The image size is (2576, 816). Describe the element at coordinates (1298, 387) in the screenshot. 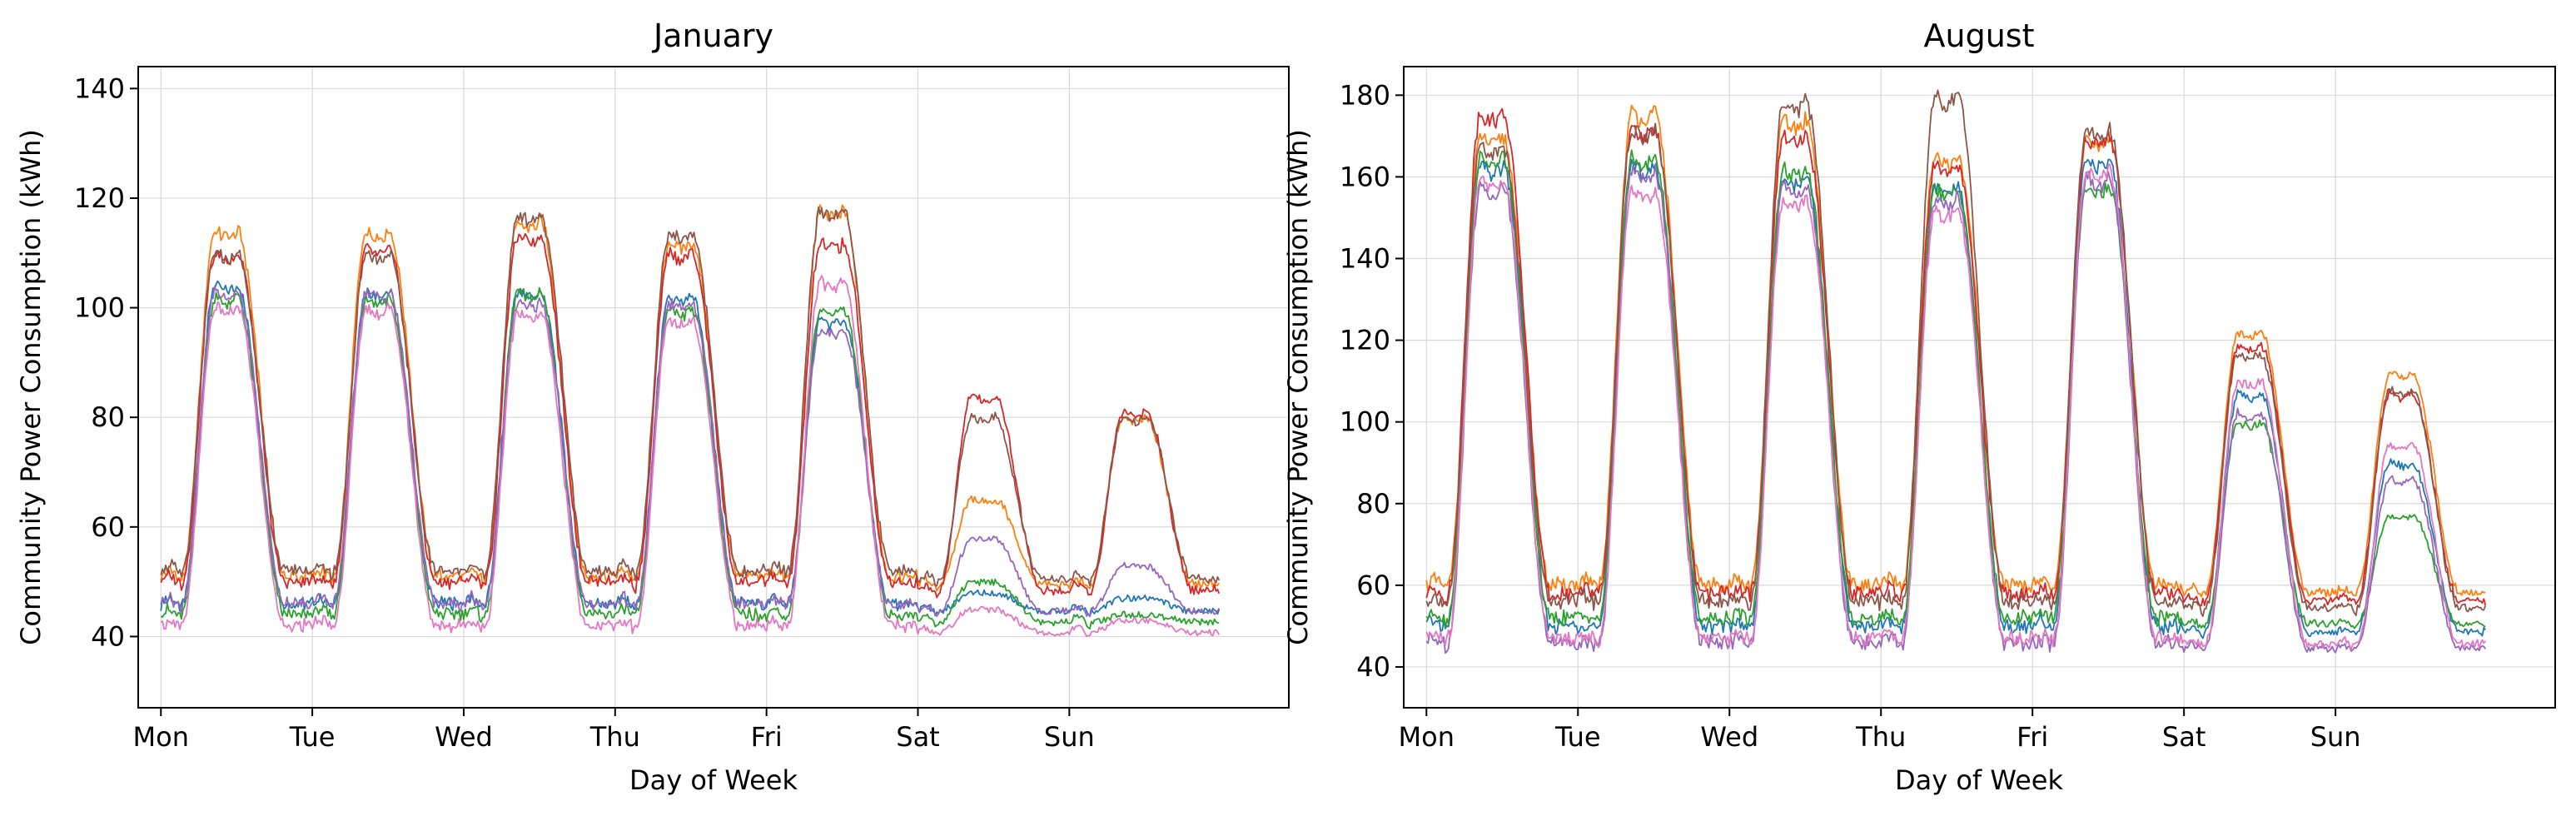

I see `august-y-axis-label: Community Power Consumption (kWh)` at that location.